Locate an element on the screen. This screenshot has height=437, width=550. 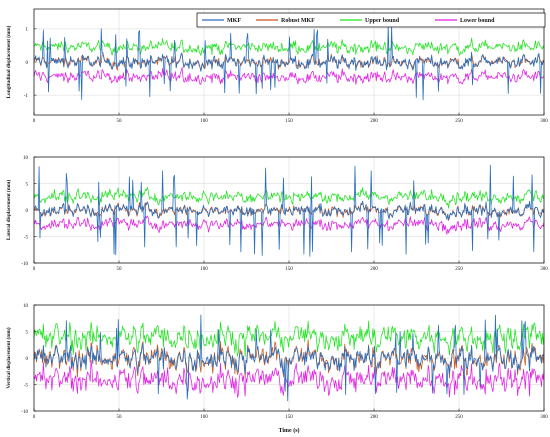
lateral-ytick-label-3: 5 is located at coordinates (27, 184).